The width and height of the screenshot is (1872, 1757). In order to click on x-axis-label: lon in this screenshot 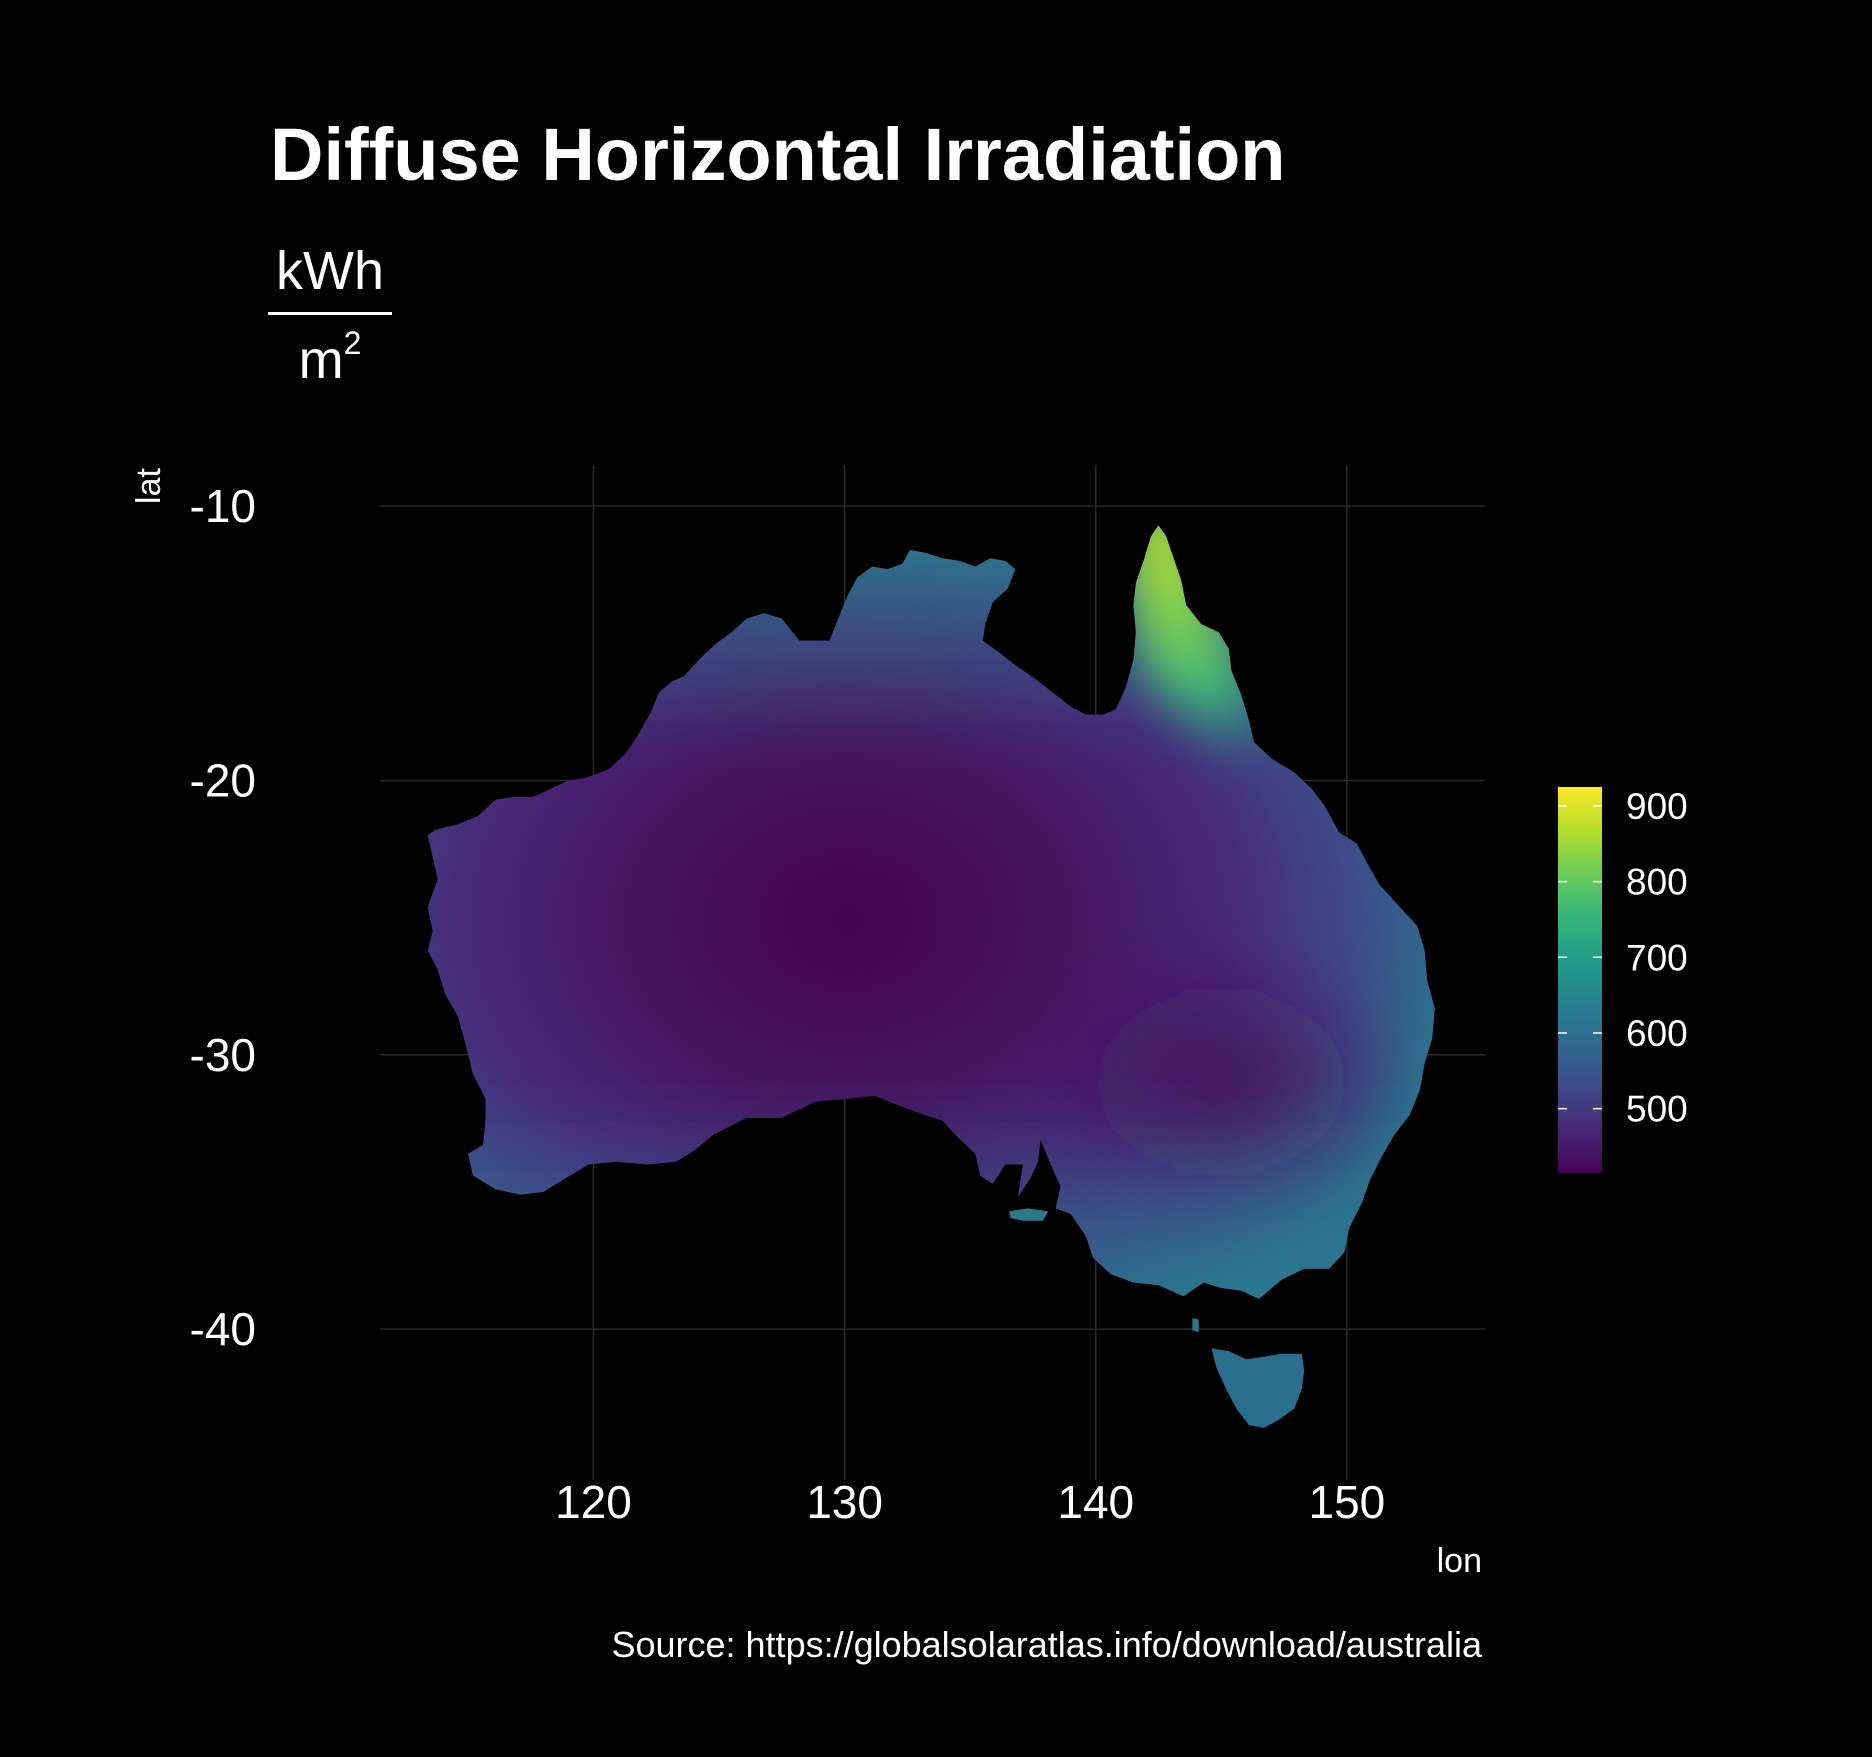, I will do `click(1459, 1561)`.